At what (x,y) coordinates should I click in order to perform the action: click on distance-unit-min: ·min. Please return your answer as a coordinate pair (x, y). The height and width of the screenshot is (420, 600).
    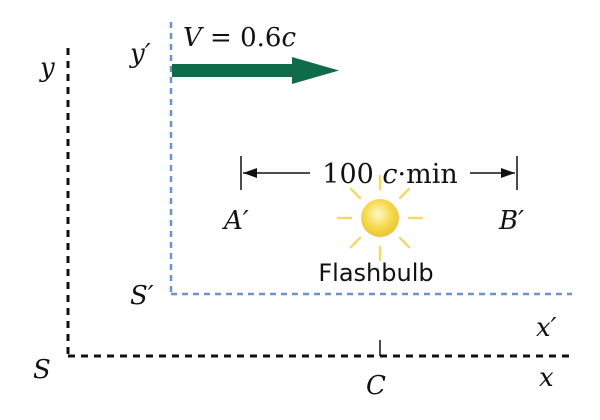
    Looking at the image, I should click on (428, 174).